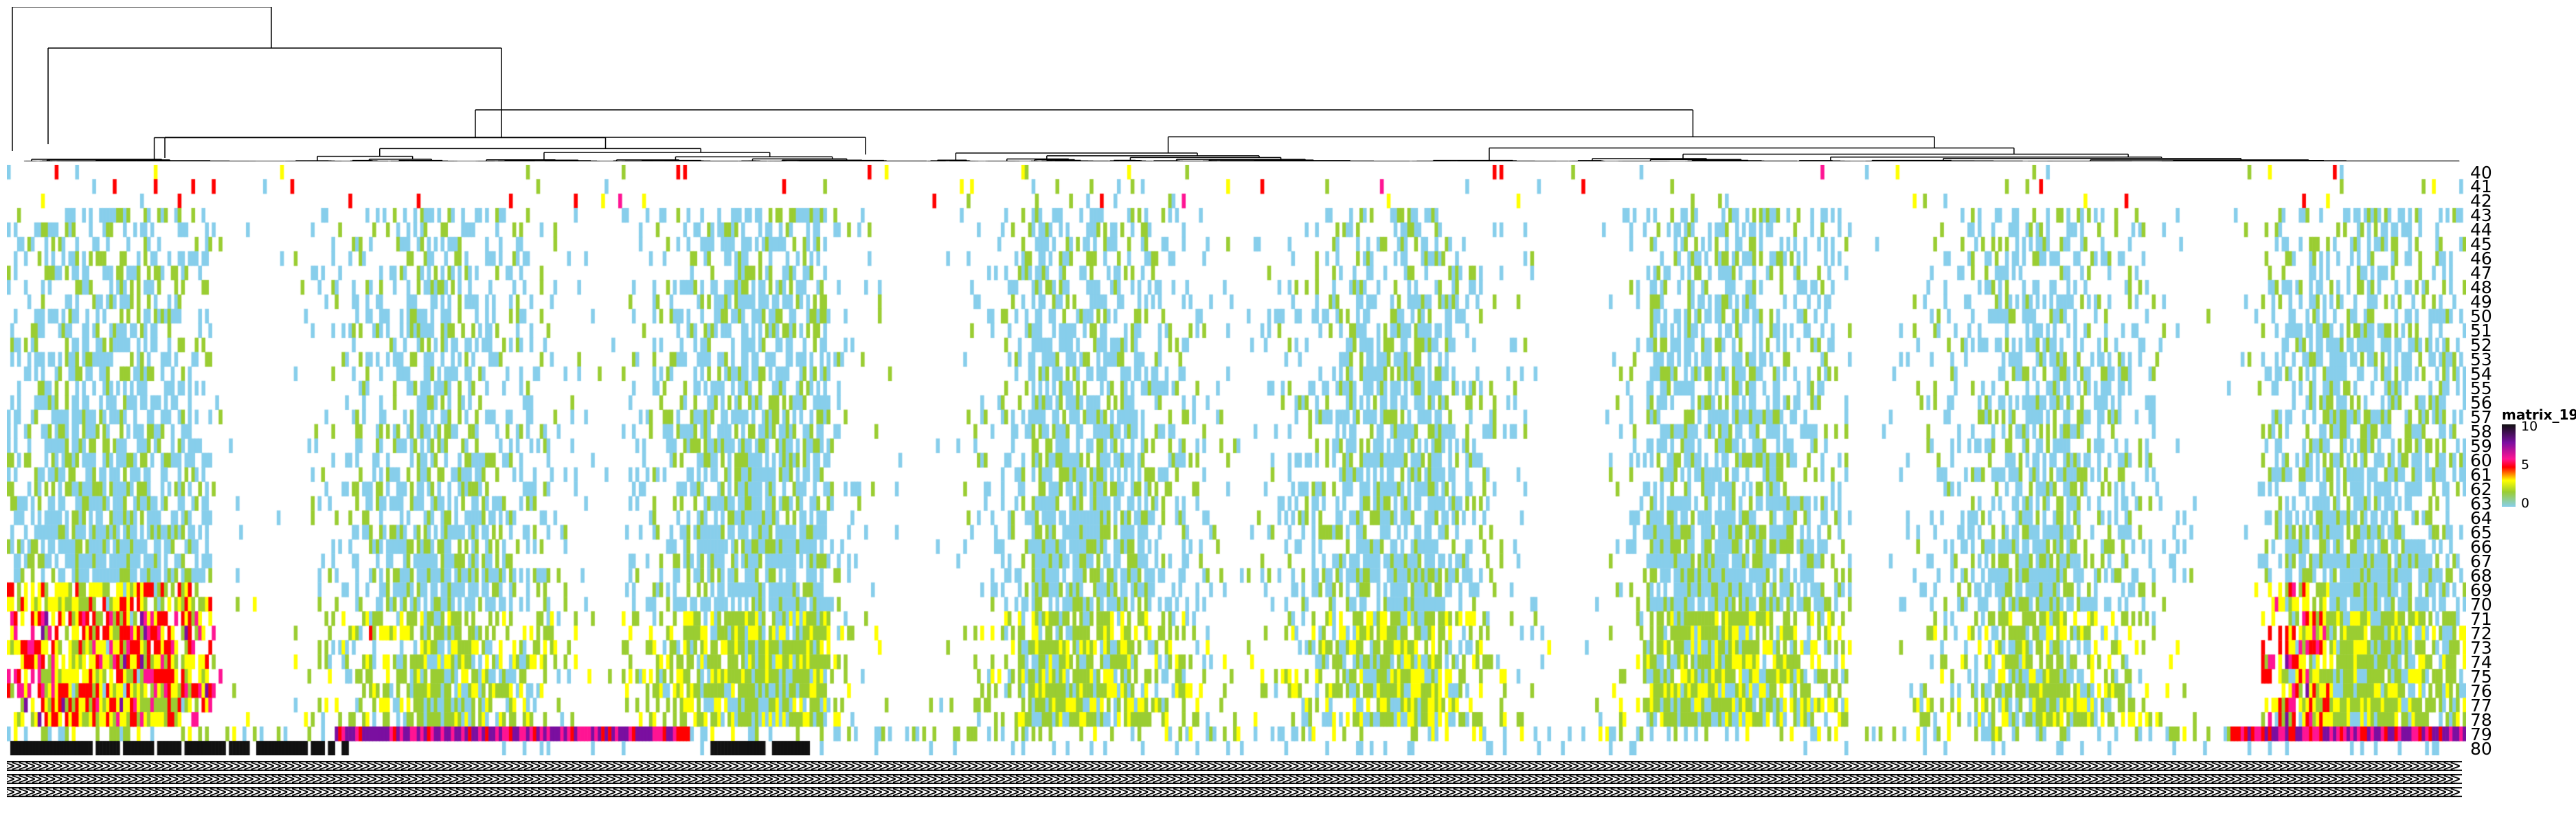 The image size is (2576, 824). What do you see at coordinates (2481, 273) in the screenshot?
I see `row-label: 47` at bounding box center [2481, 273].